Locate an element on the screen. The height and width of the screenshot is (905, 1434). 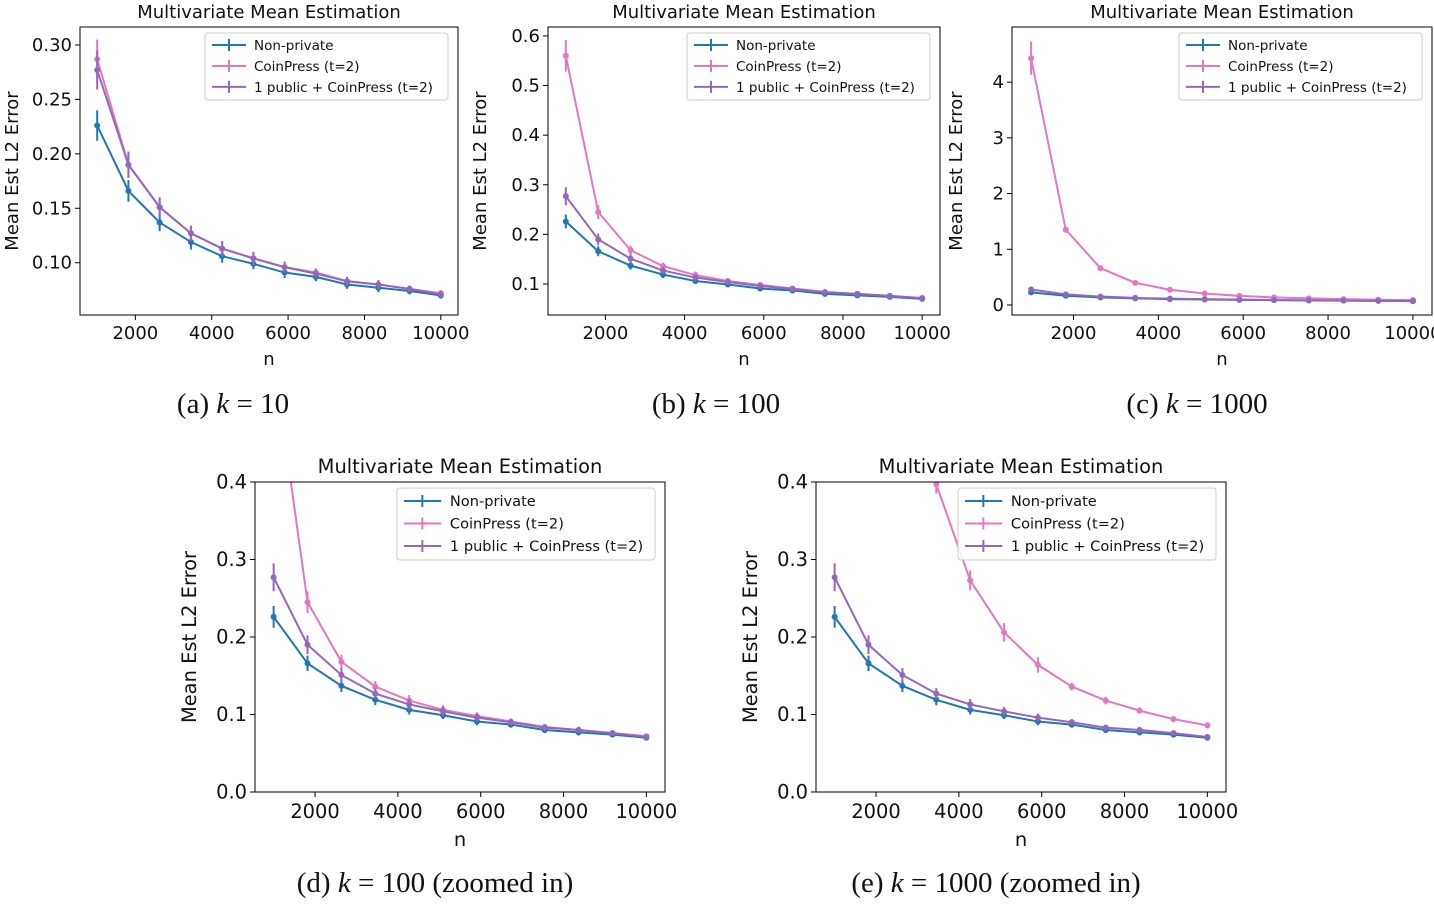
x-axis-label: n is located at coordinates (460, 839).